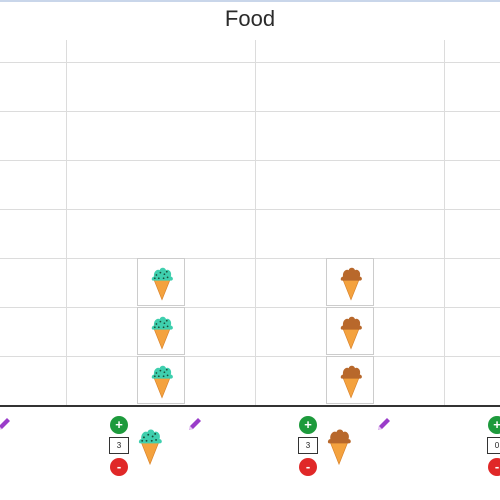 Image resolution: width=500 pixels, height=500 pixels. I want to click on chart-title: Food, so click(250, 18).